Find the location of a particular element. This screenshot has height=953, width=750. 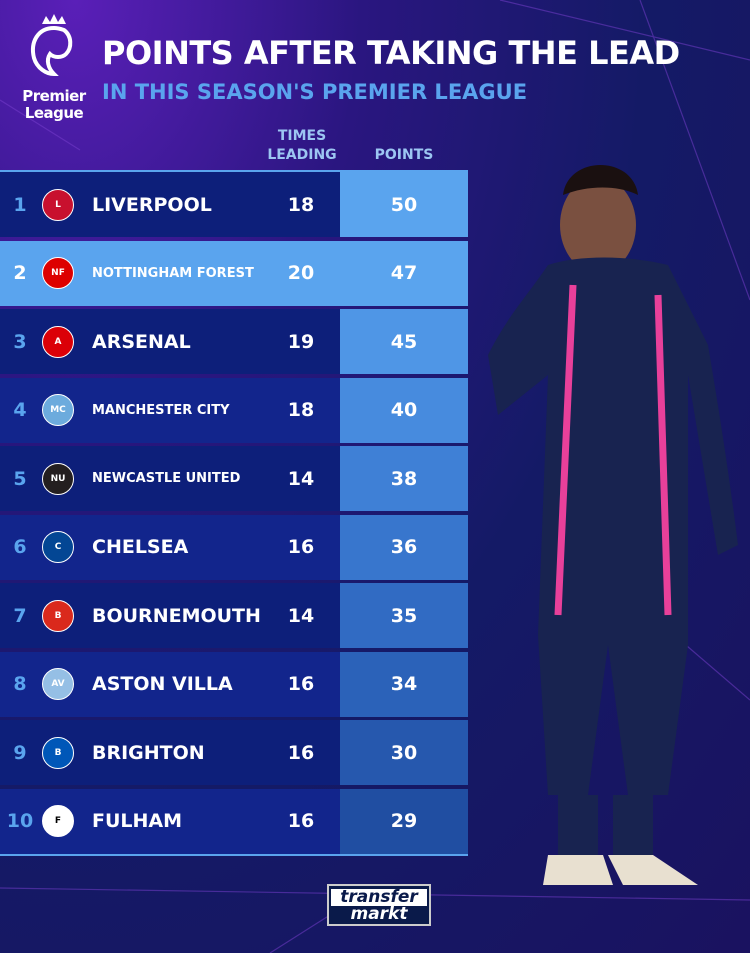

lion-icon is located at coordinates (52, 45).